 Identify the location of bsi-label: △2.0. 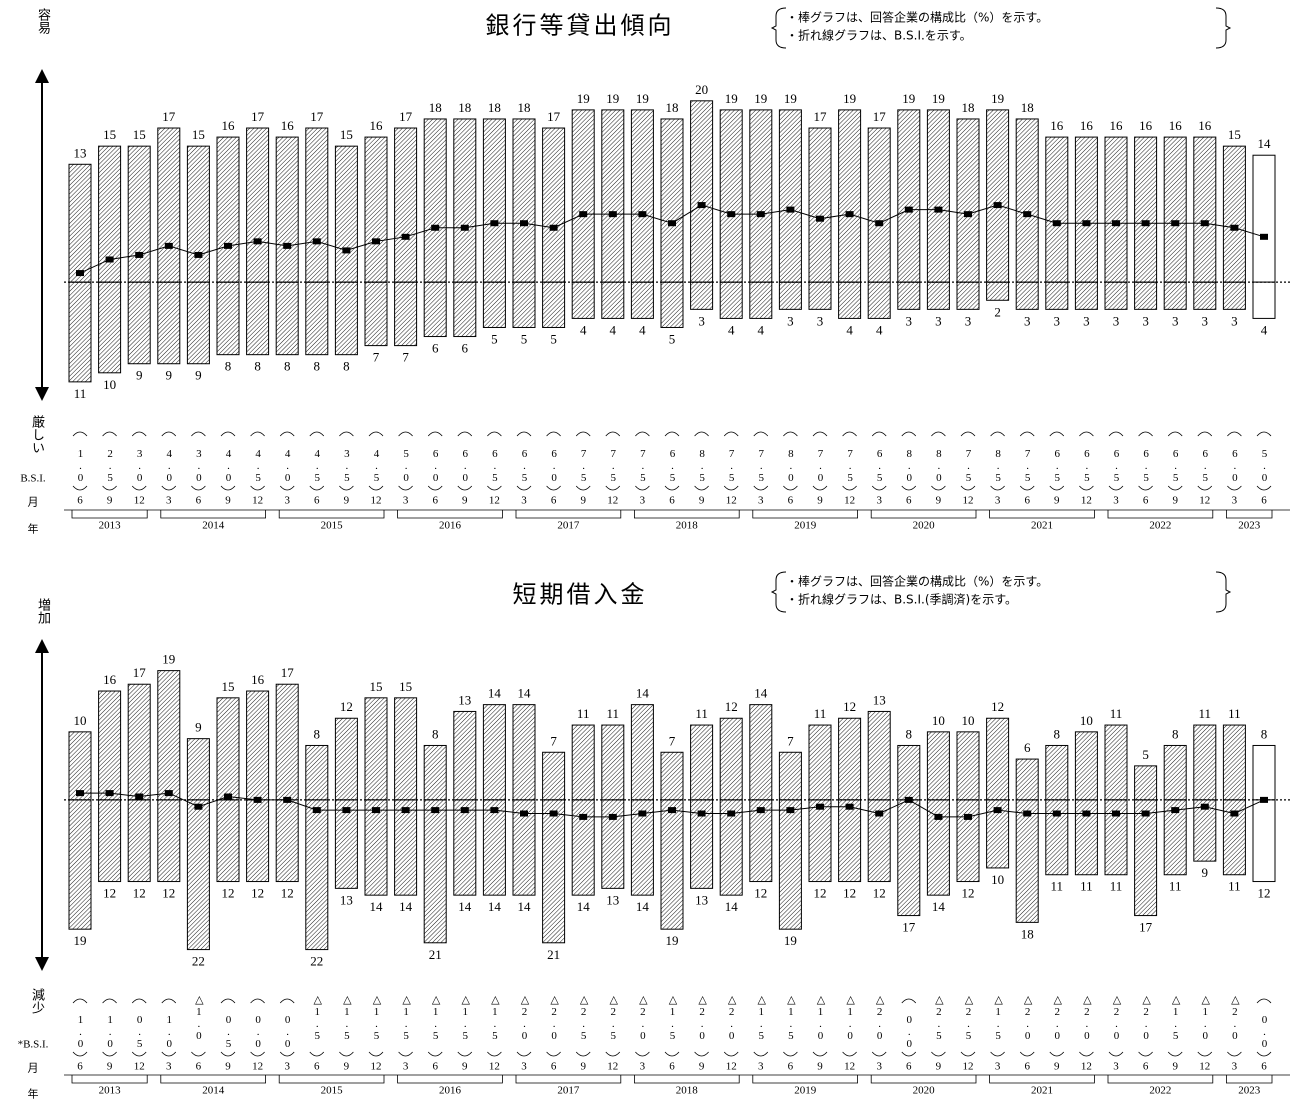
(643, 1017).